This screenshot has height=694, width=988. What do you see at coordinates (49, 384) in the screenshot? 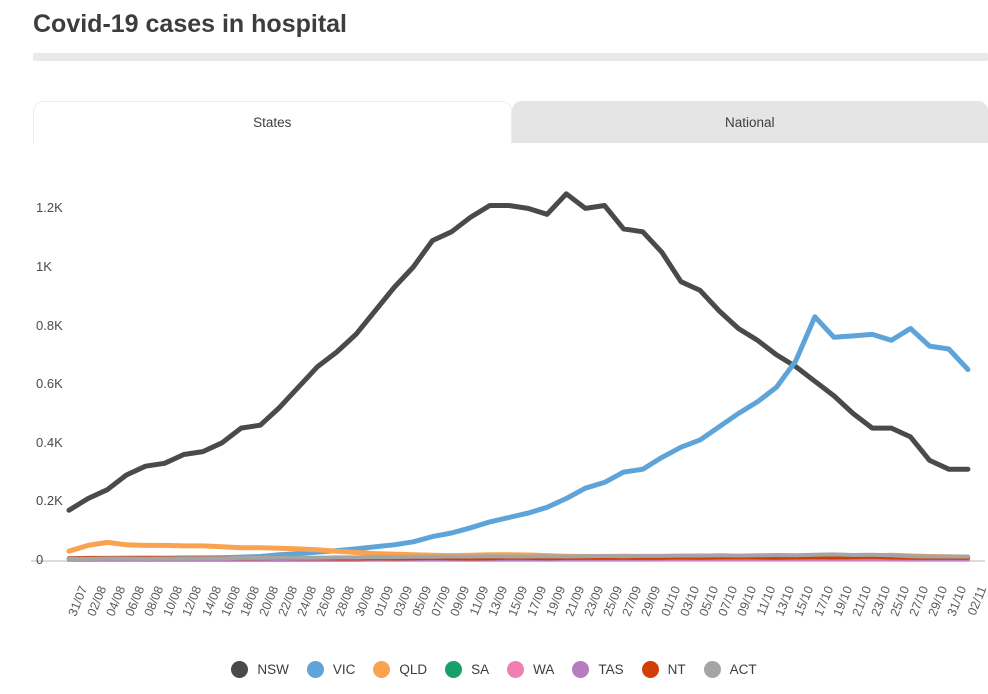
I see `y-tick-label: 0.6K` at bounding box center [49, 384].